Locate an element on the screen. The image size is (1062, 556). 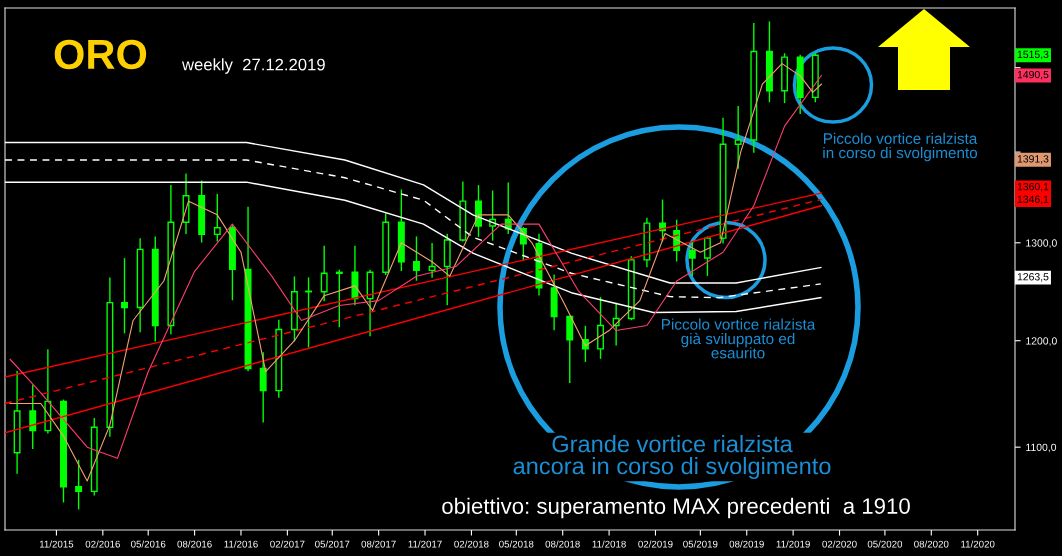
annotation: 1391,3 is located at coordinates (1033, 159).